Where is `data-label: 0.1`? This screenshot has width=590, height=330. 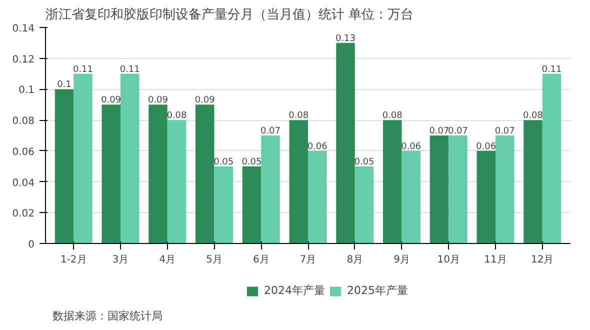 data-label: 0.1 is located at coordinates (64, 85).